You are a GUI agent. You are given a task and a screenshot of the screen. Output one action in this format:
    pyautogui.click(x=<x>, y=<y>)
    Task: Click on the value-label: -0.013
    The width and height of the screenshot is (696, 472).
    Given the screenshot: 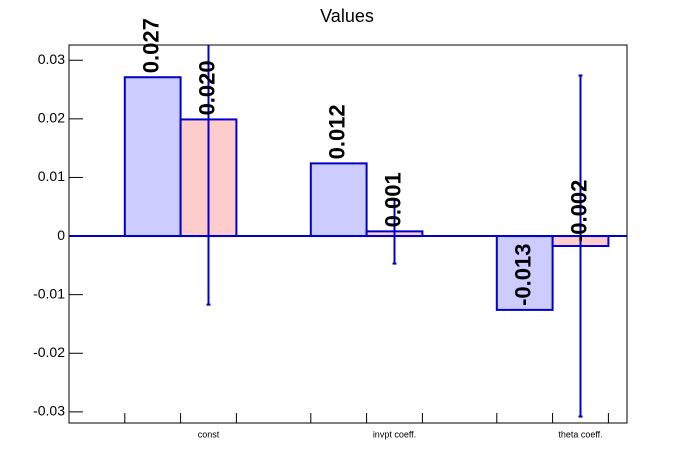 What is the action you would take?
    pyautogui.click(x=523, y=275)
    